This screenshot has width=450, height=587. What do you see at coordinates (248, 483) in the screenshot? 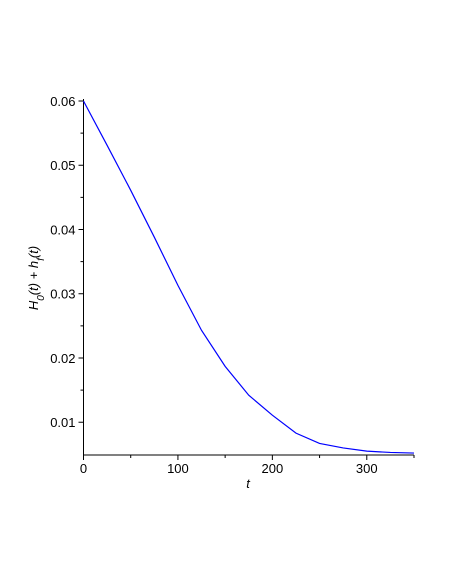
I see `x-axis-label: t` at bounding box center [248, 483].